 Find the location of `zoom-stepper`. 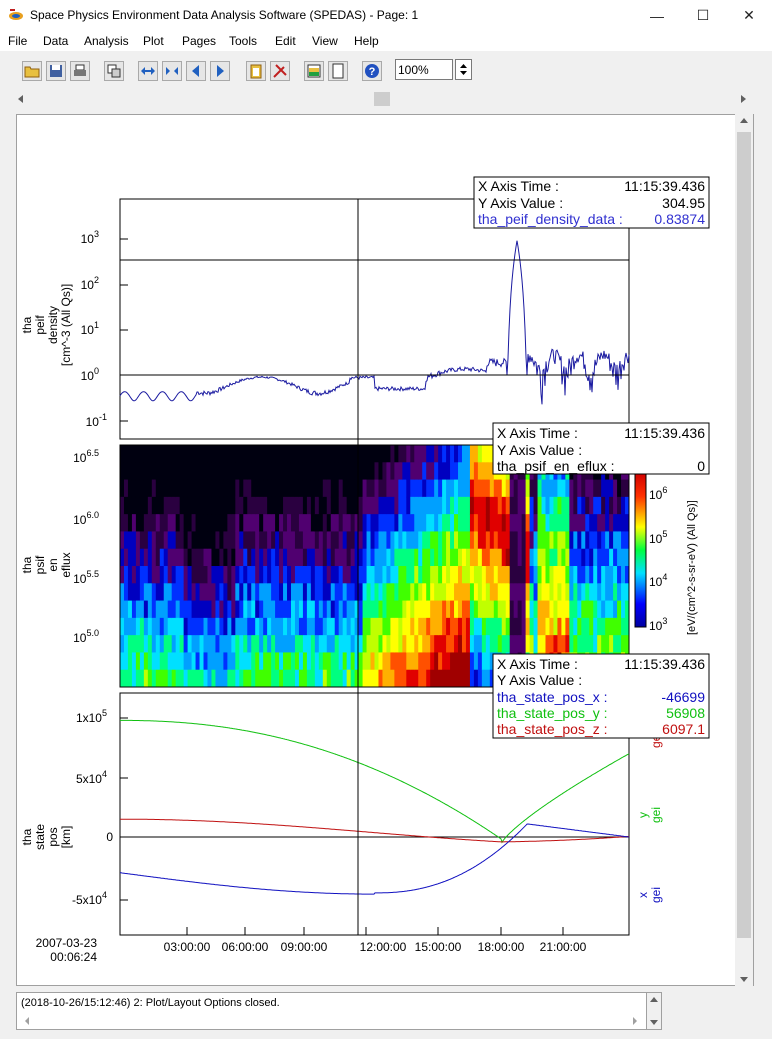

zoom-stepper is located at coordinates (463, 69).